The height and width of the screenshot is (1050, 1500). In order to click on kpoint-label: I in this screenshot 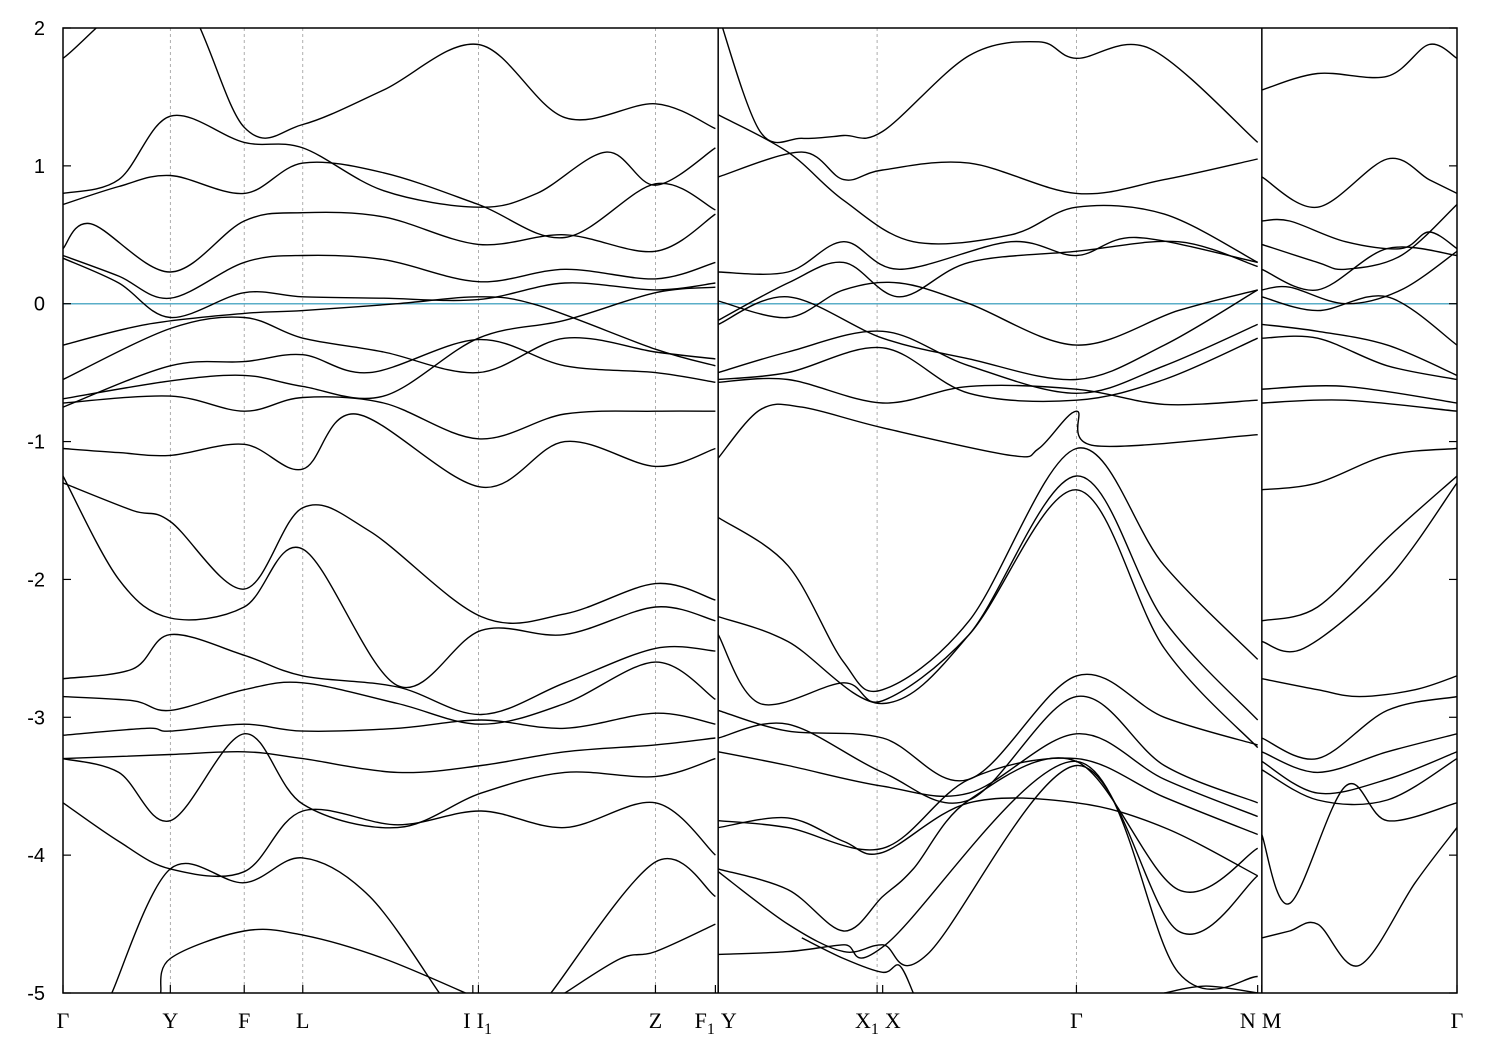, I will do `click(466, 1020)`.